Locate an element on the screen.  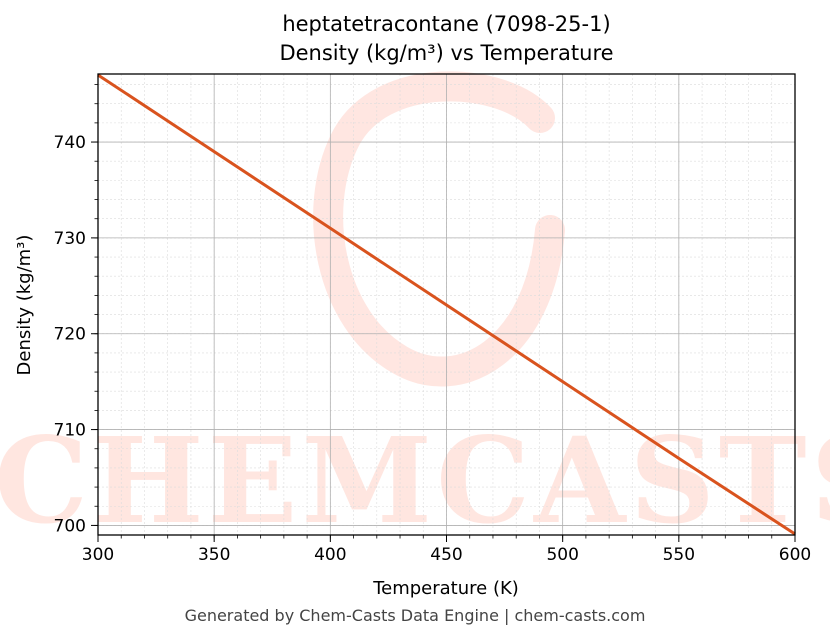
y-tick-label: 740 is located at coordinates (70, 143).